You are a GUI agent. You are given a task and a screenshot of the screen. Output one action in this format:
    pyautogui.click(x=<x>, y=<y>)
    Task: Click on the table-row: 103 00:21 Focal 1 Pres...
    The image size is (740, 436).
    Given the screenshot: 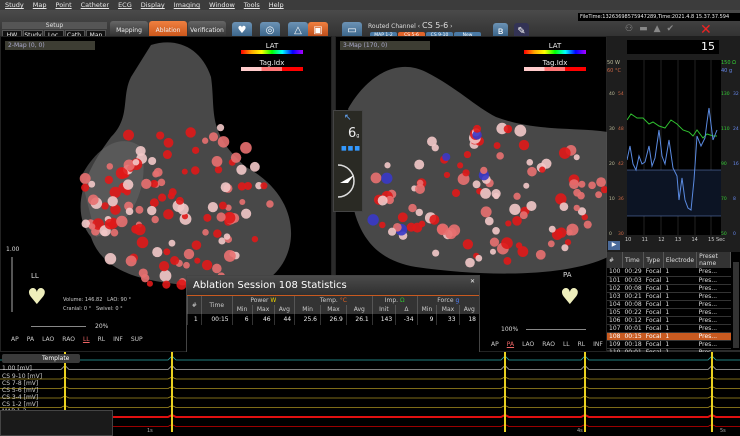 What is the action you would take?
    pyautogui.click(x=669, y=296)
    